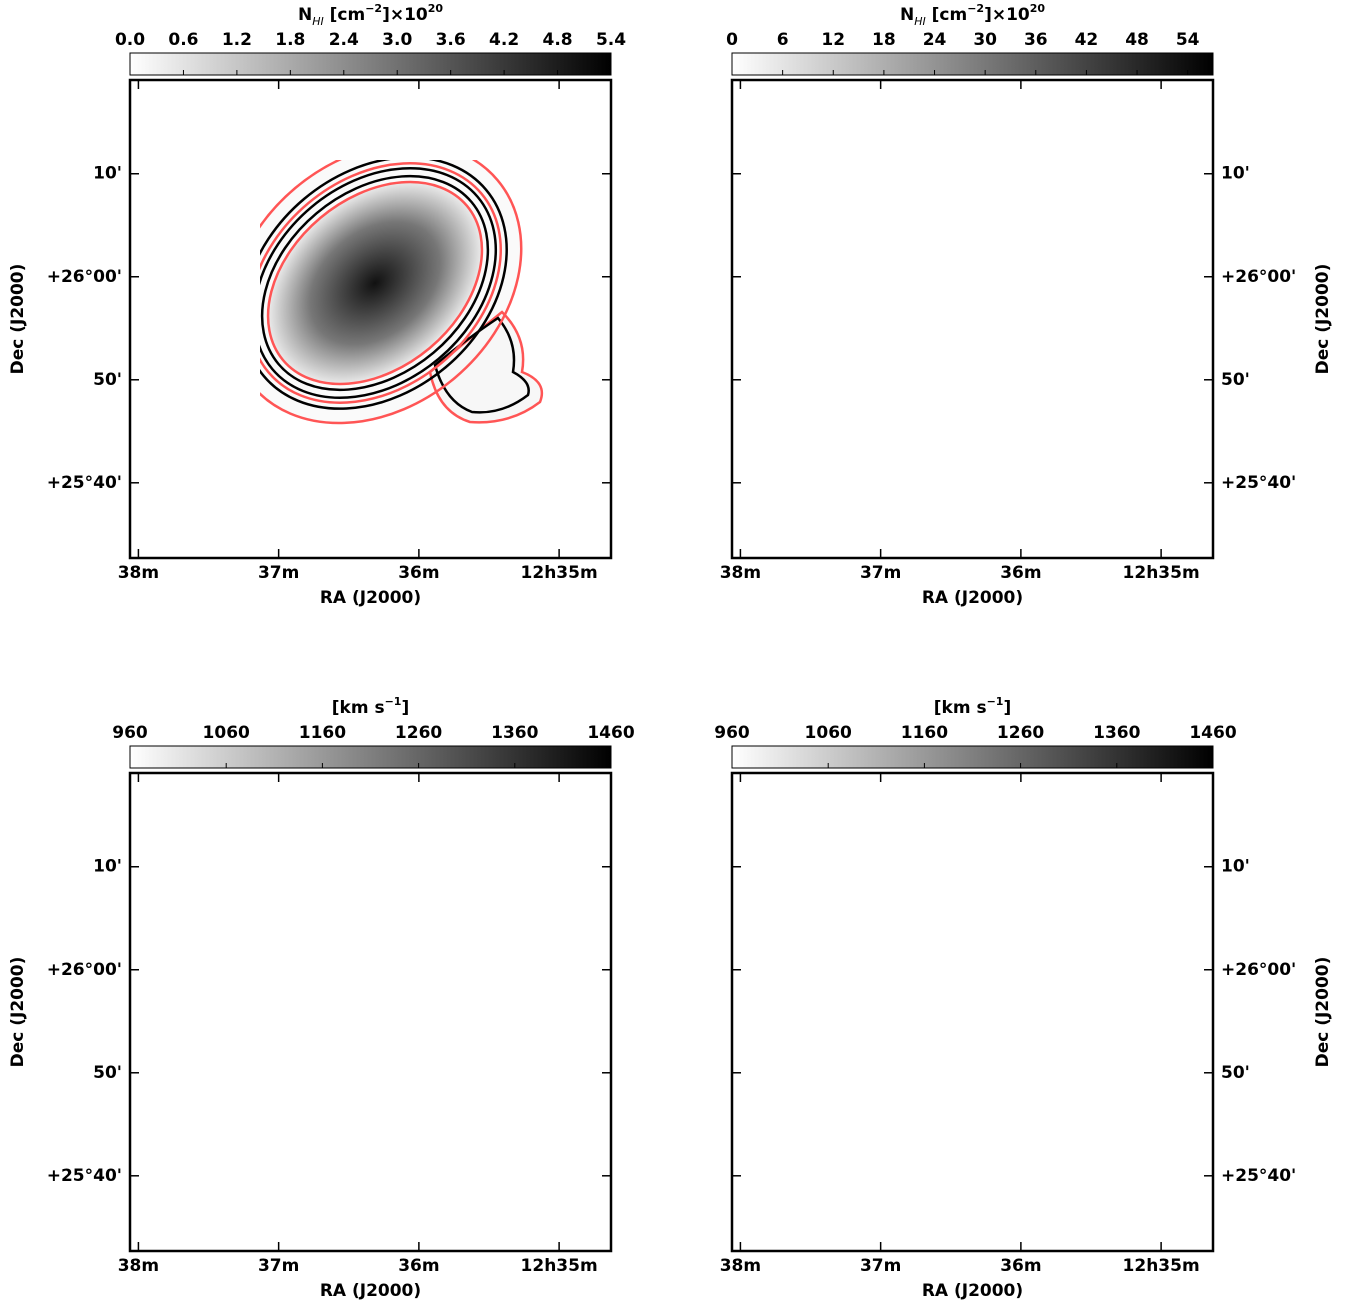 The height and width of the screenshot is (1302, 1353). I want to click on colorbar-tick-label: 3.0, so click(397, 40).